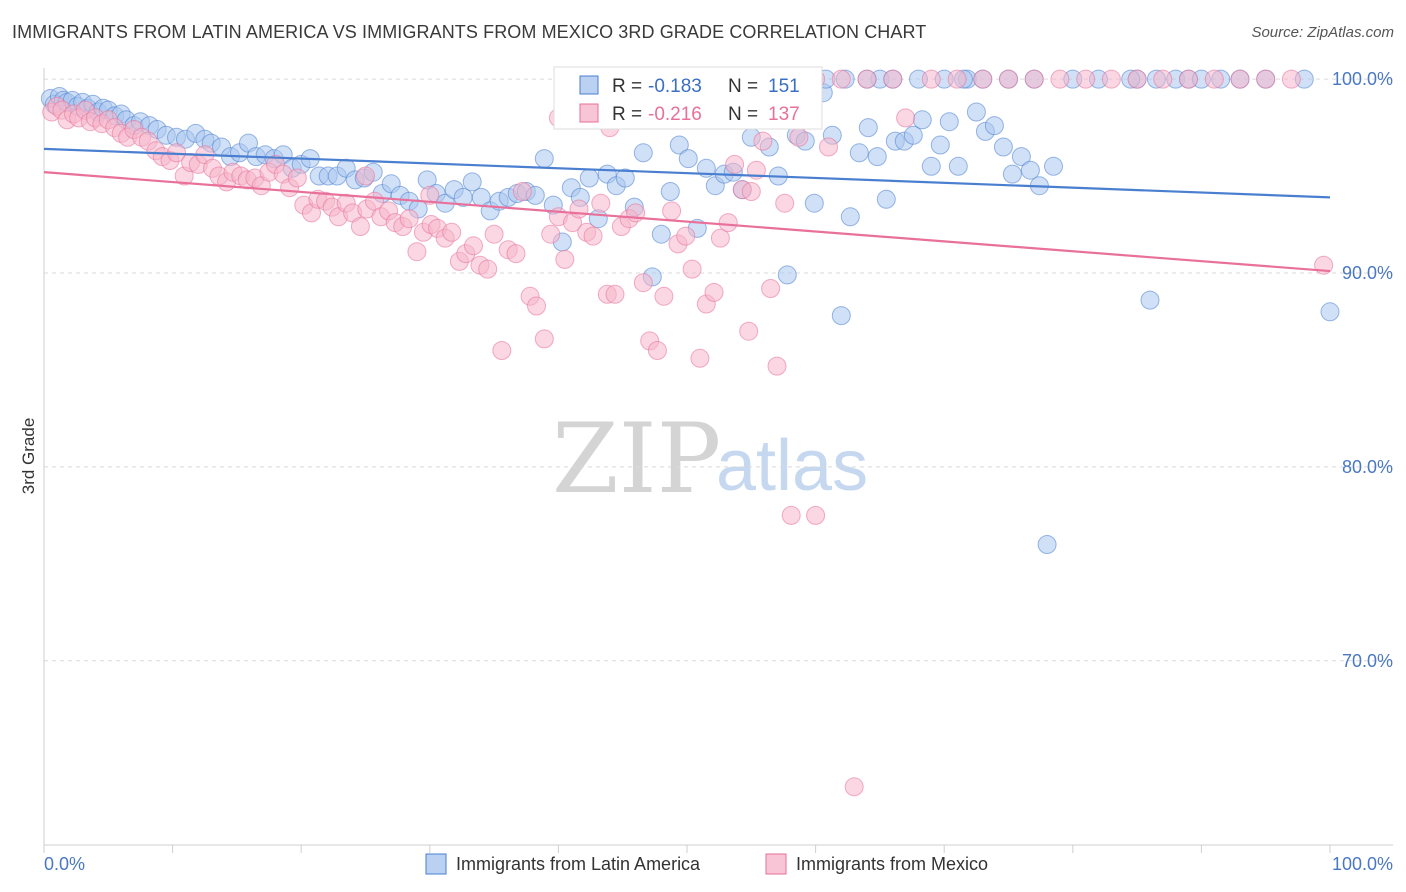 This screenshot has width=1406, height=892. What do you see at coordinates (784, 86) in the screenshot?
I see `stats-n-value-blue: 151` at bounding box center [784, 86].